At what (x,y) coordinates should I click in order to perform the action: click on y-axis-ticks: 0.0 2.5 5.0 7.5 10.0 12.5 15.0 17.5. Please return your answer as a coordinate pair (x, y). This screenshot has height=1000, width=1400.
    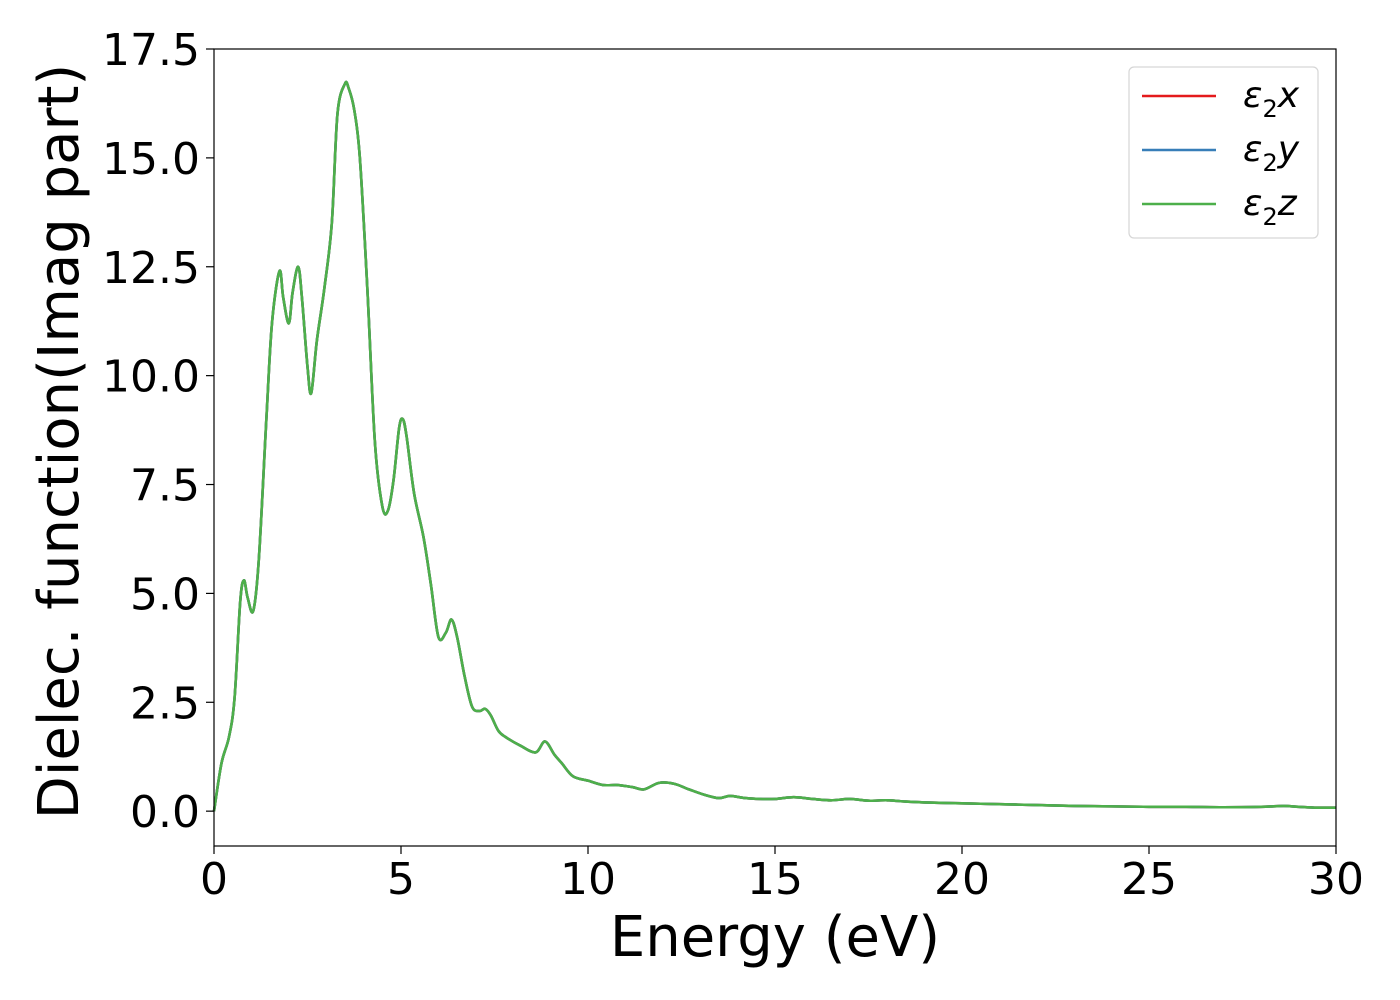
    Looking at the image, I should click on (158, 431).